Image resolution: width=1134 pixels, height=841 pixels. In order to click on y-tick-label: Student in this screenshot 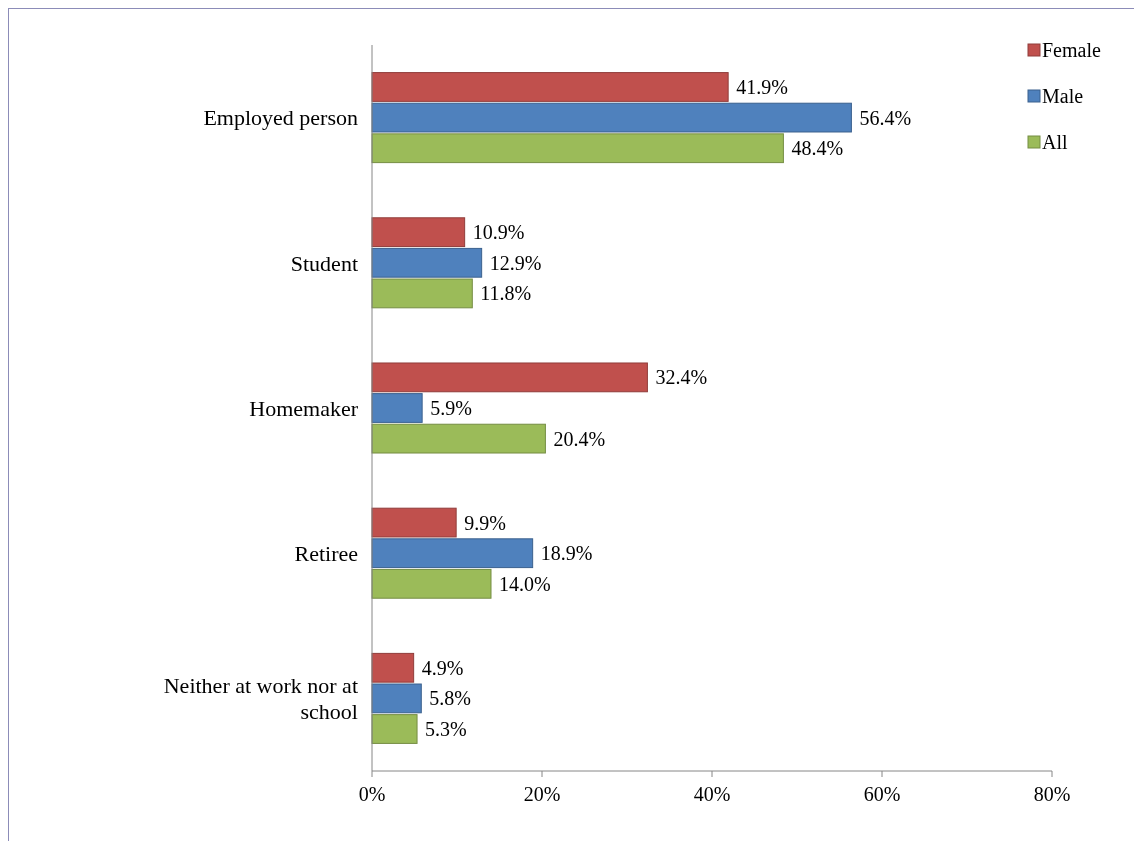, I will do `click(324, 263)`.